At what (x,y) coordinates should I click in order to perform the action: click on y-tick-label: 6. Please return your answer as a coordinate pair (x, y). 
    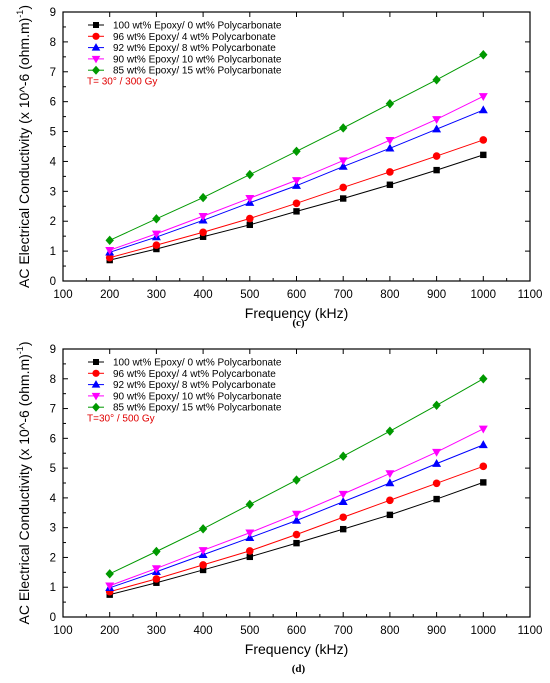
    Looking at the image, I should click on (53, 439).